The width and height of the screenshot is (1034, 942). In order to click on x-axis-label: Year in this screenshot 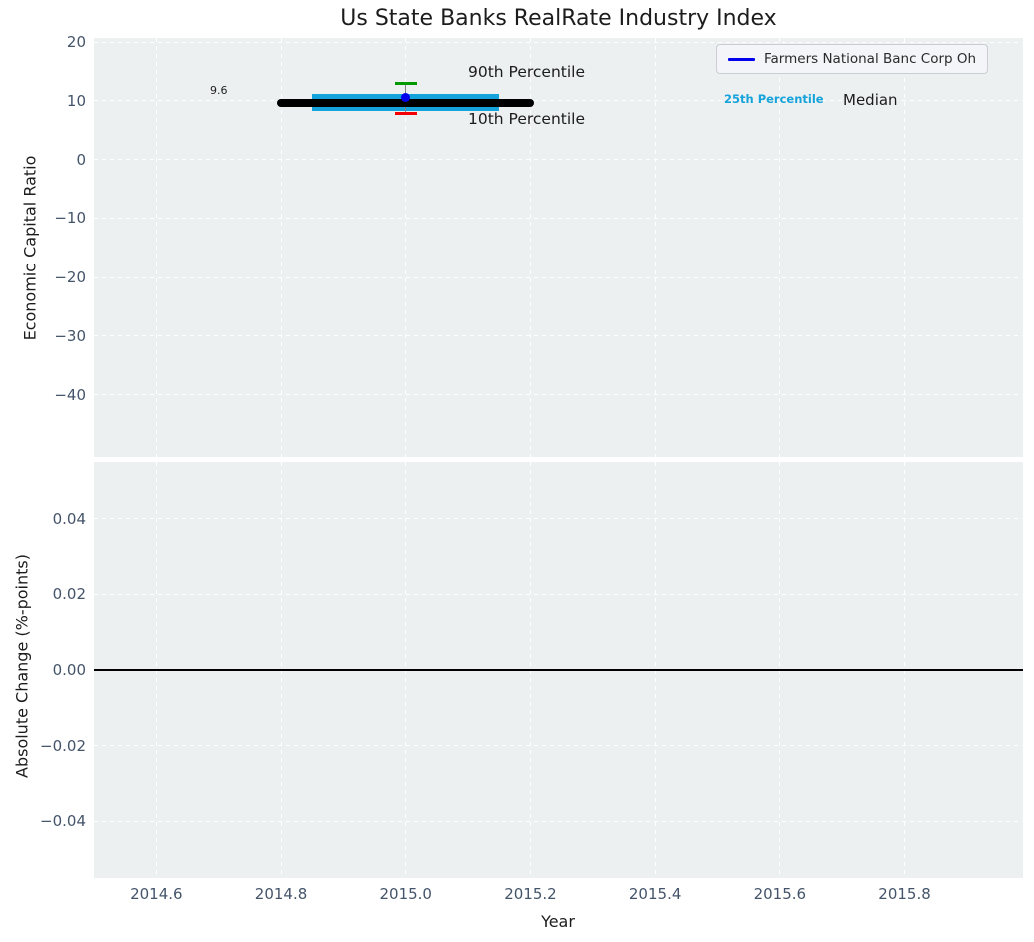, I will do `click(558, 921)`.